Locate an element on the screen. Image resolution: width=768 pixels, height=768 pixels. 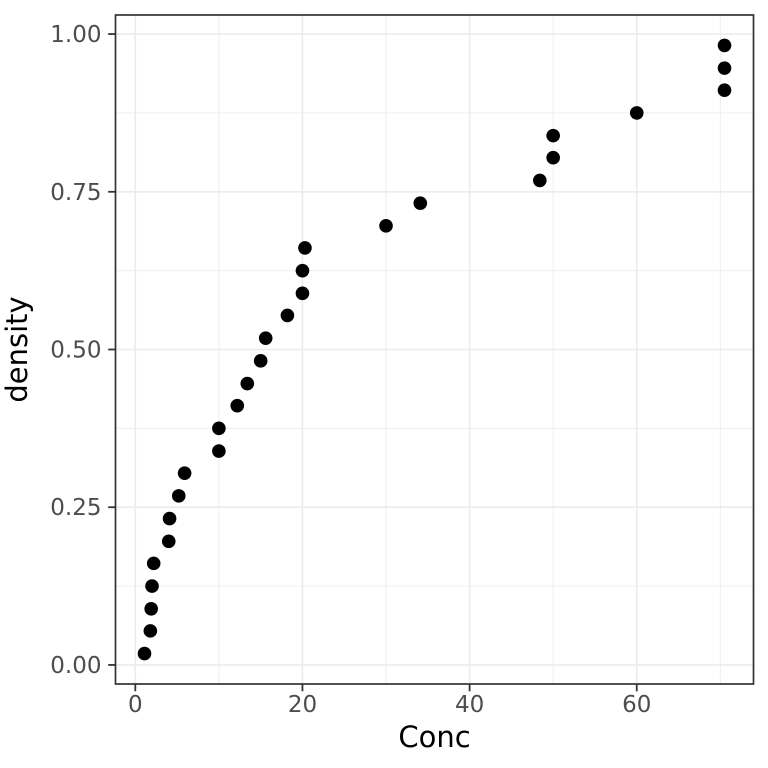
y-tick-label: 0.50 is located at coordinates (75, 351).